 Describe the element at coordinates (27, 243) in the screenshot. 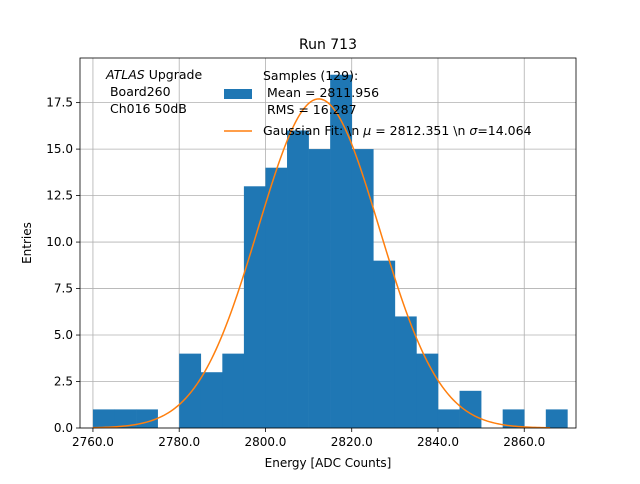

I see `y-axis-label: Entries` at that location.